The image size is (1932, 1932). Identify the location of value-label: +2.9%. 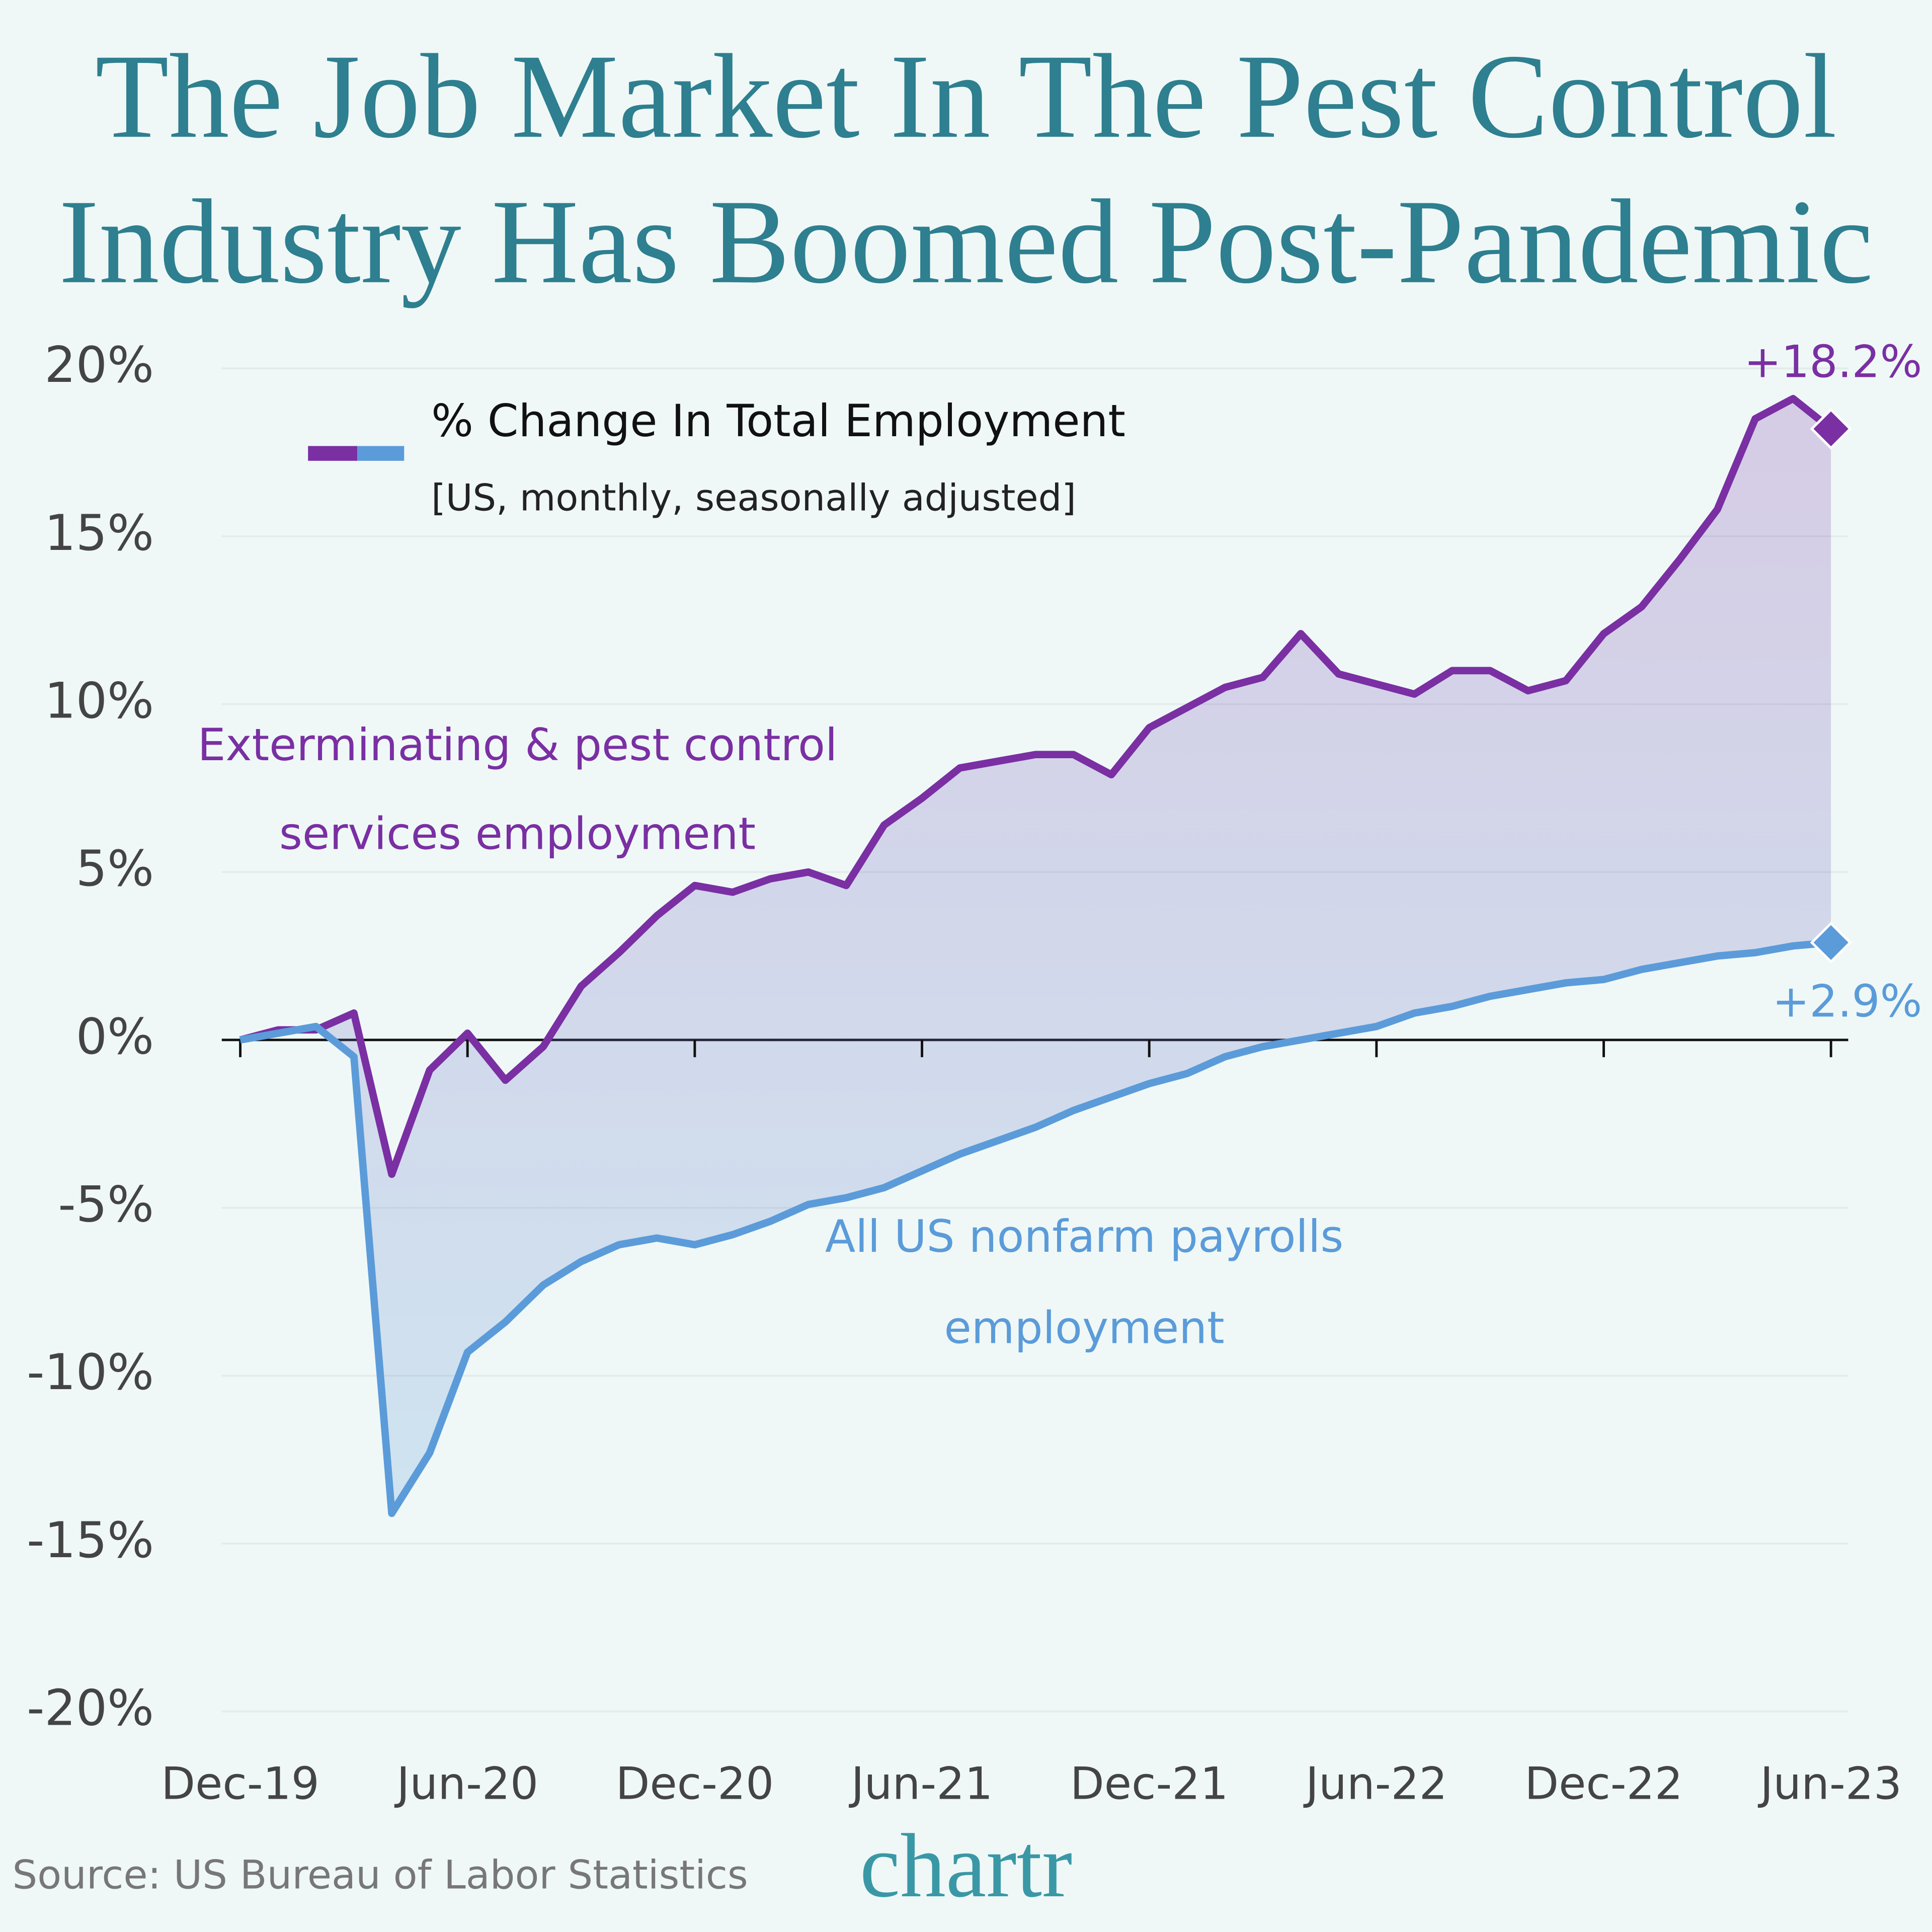
(1848, 1001).